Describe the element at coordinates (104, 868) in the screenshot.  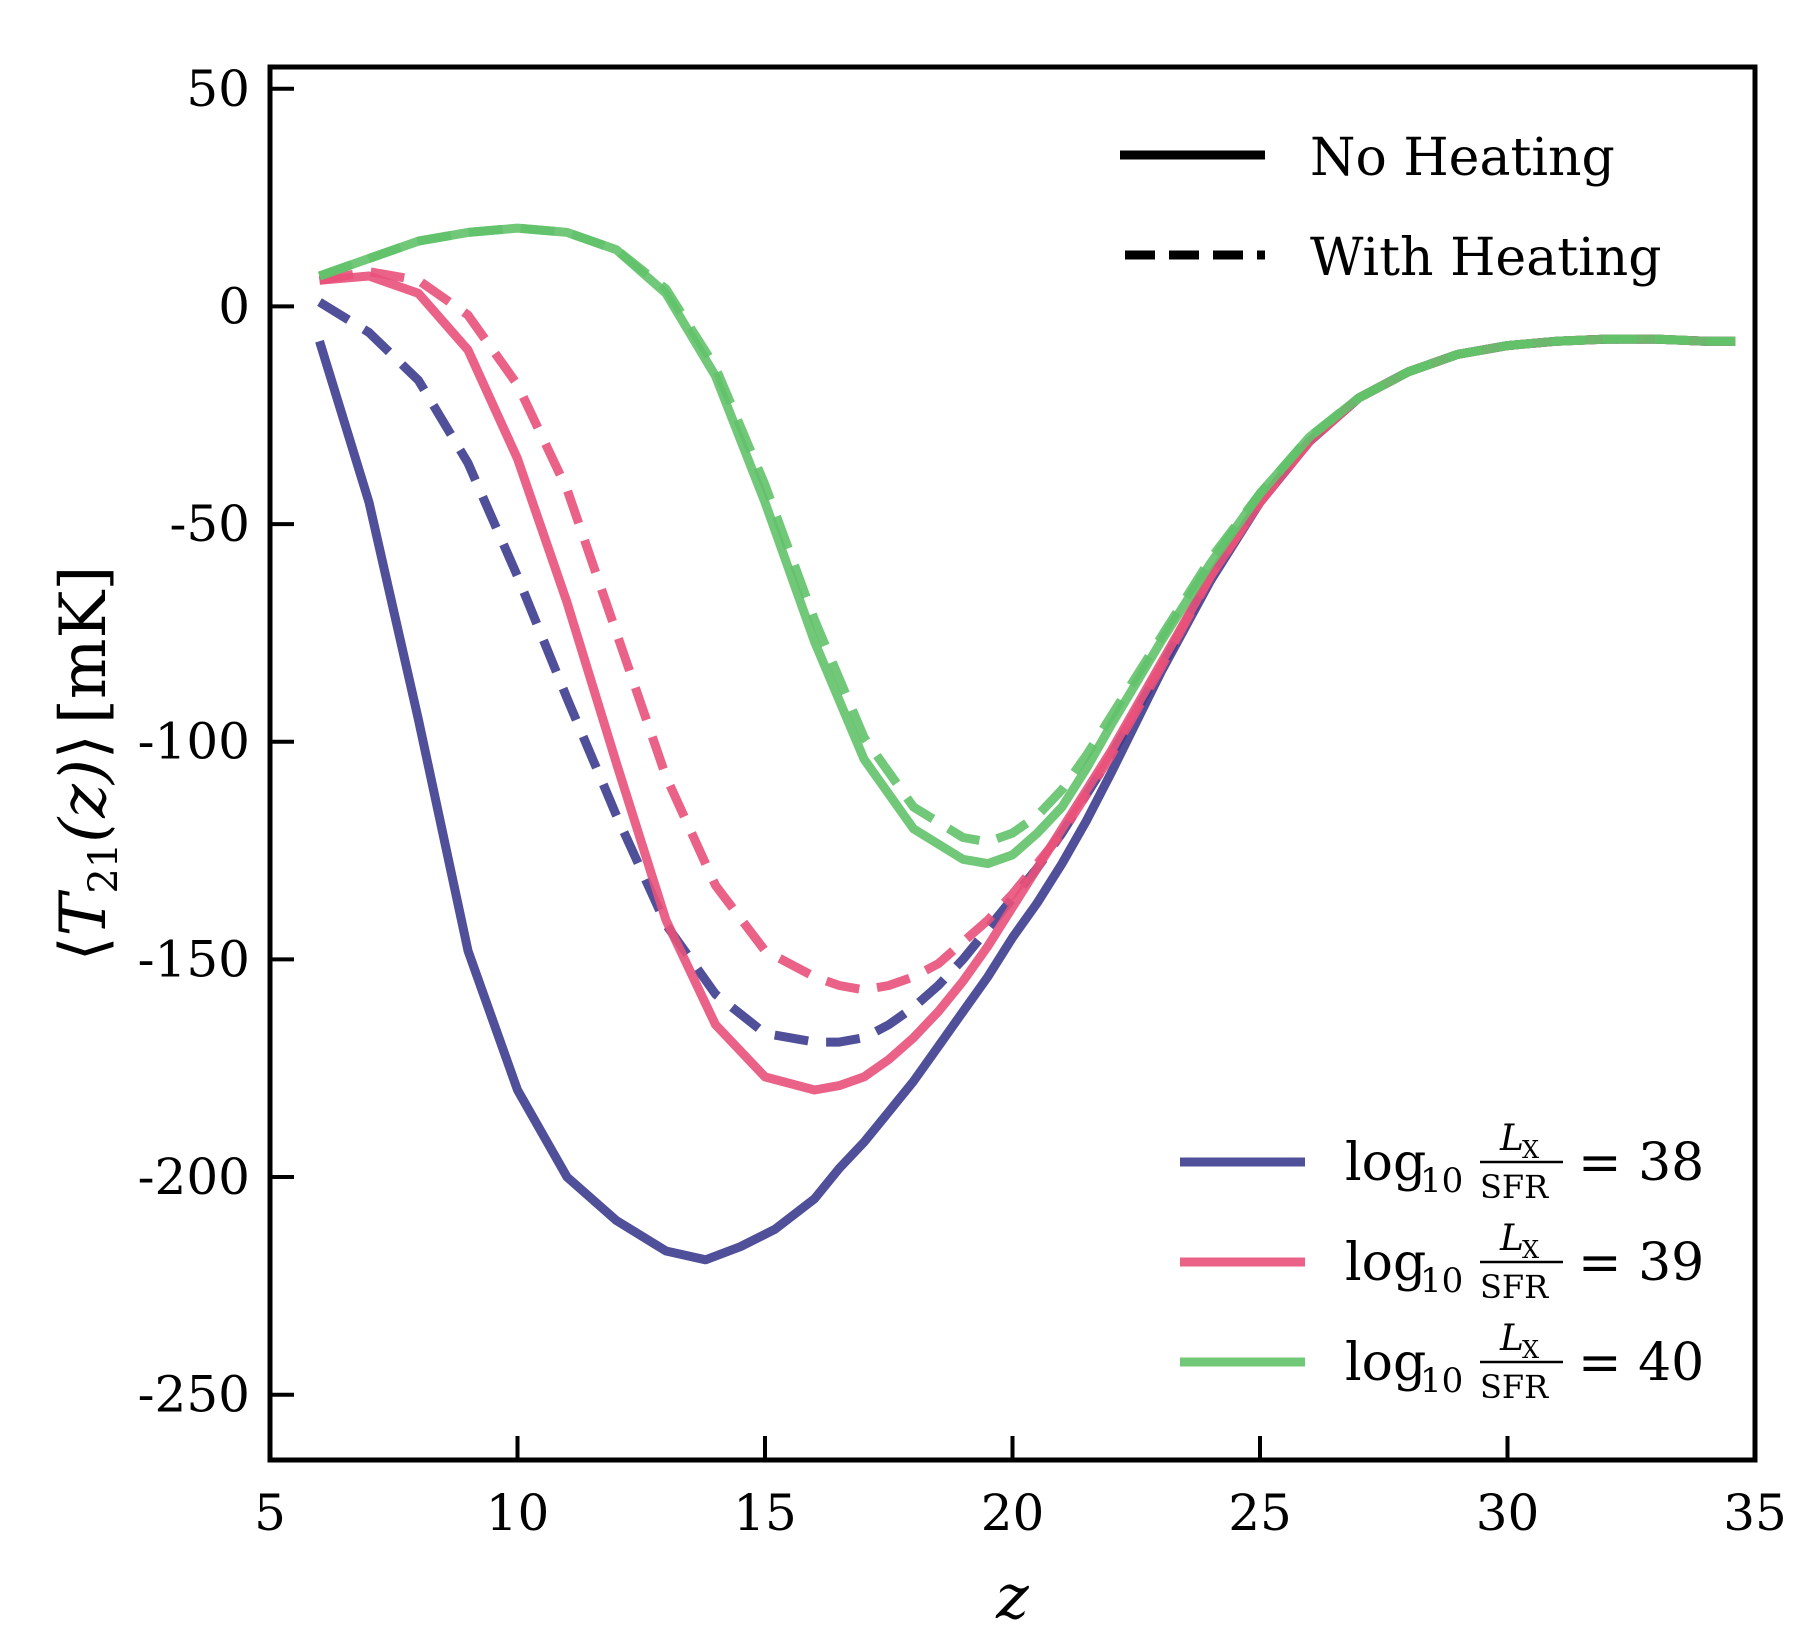
I see `y-axis-title-subscript: 21` at that location.